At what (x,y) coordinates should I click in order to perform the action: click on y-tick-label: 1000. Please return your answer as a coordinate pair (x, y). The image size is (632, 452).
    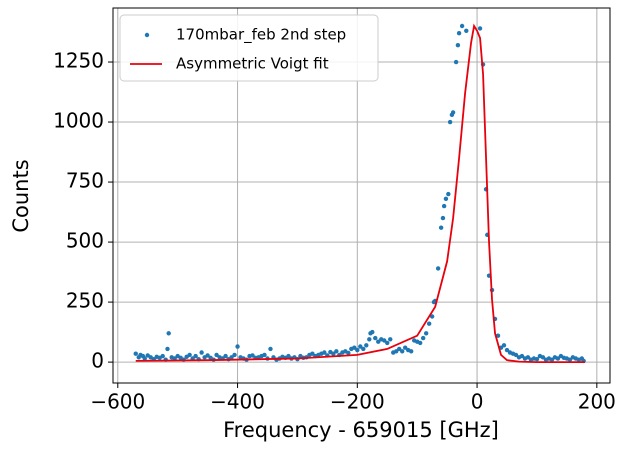
    Looking at the image, I should click on (78, 121).